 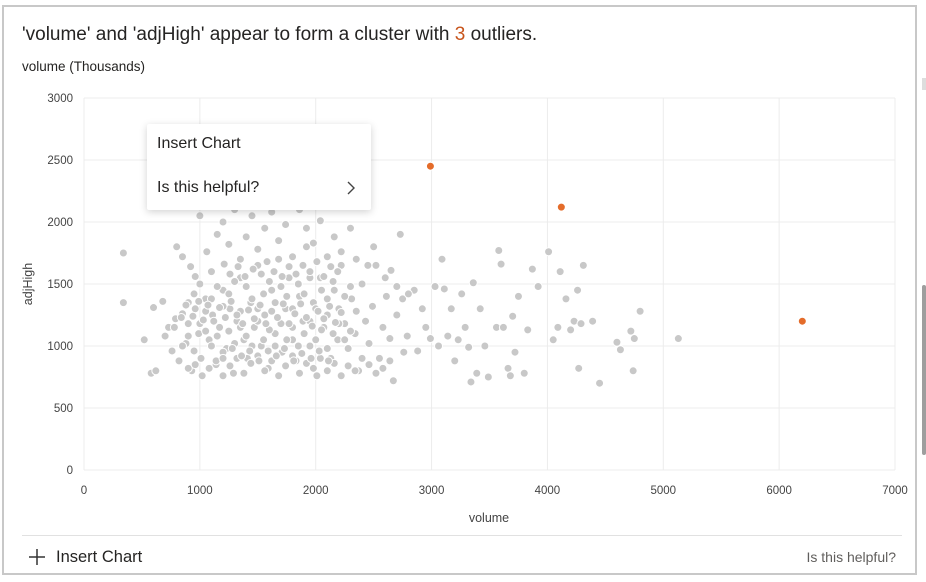 I want to click on menu-is-helpful: Is this helpful?, so click(x=260, y=188).